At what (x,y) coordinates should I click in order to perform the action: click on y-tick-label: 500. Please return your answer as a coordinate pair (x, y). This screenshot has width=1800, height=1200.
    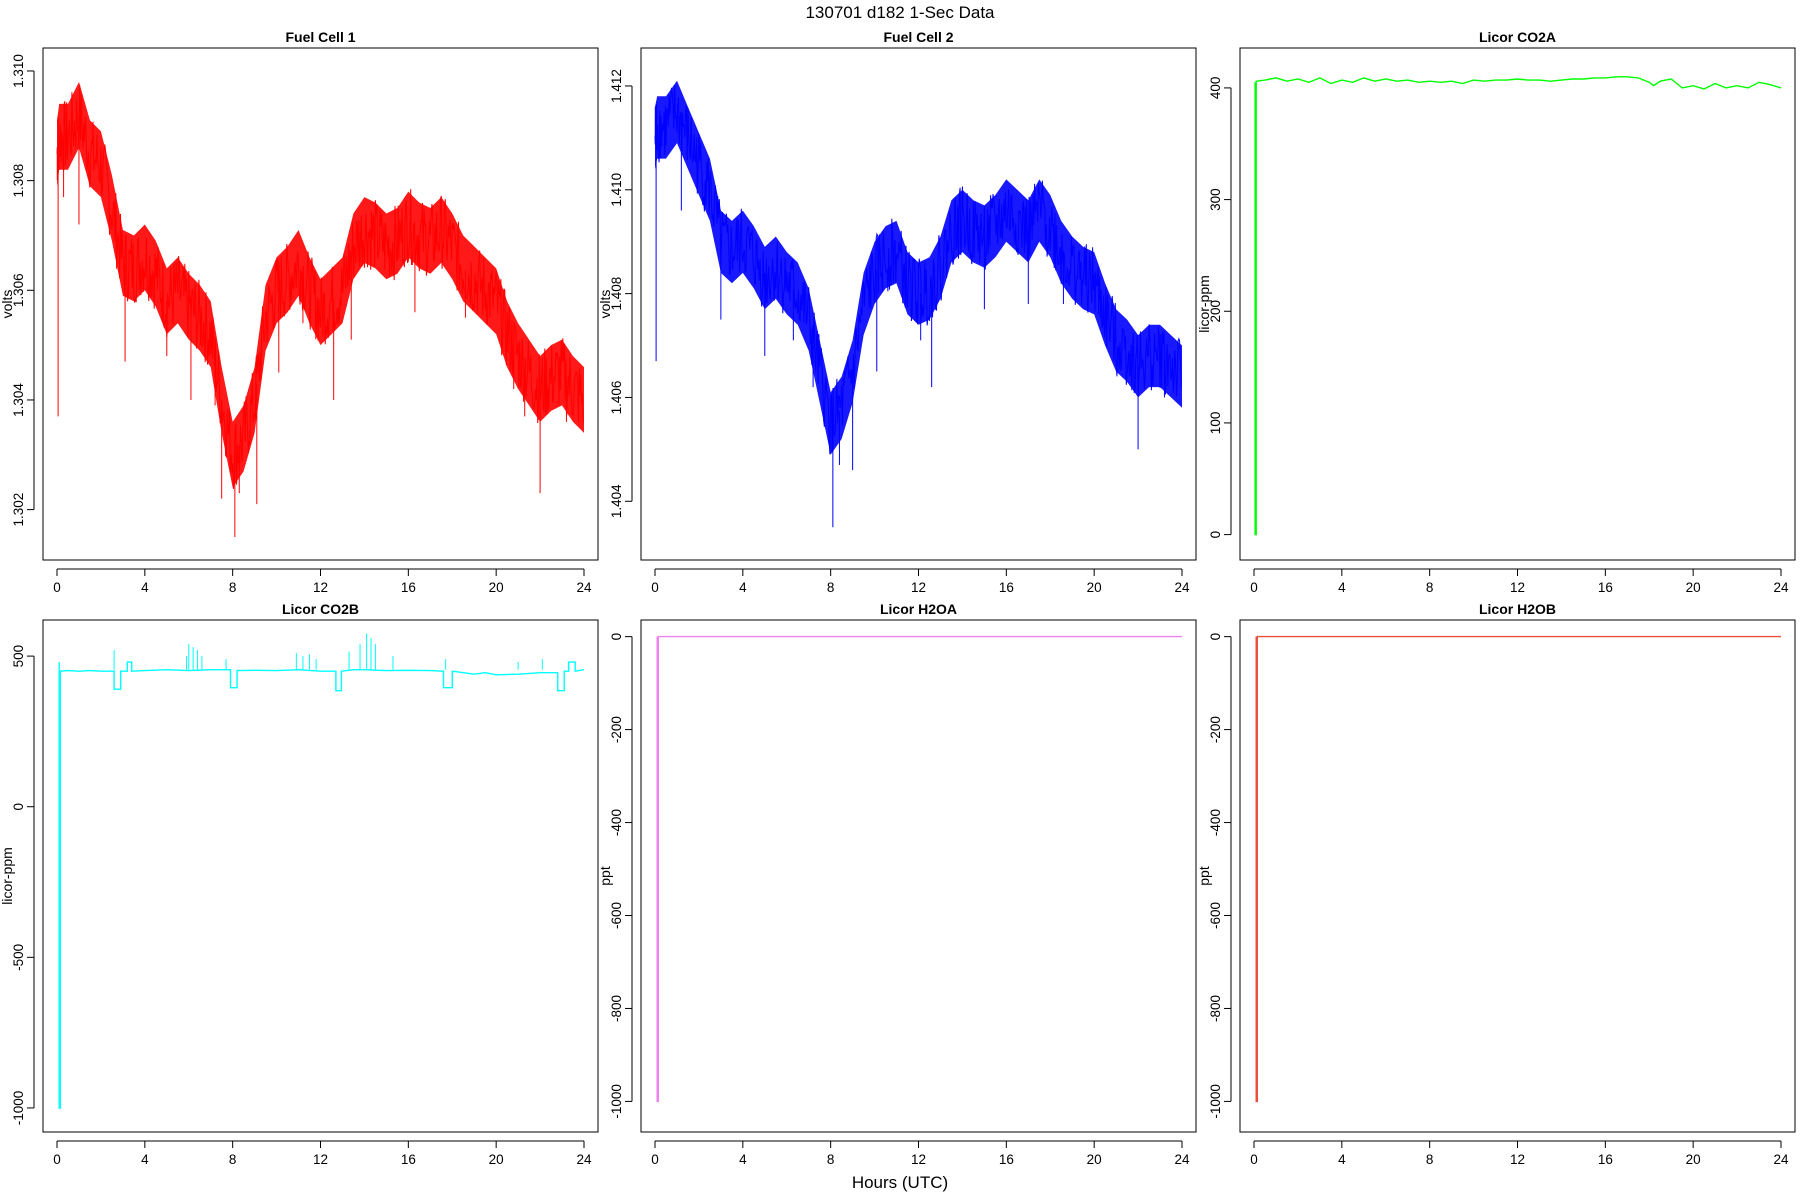
    Looking at the image, I should click on (18, 656).